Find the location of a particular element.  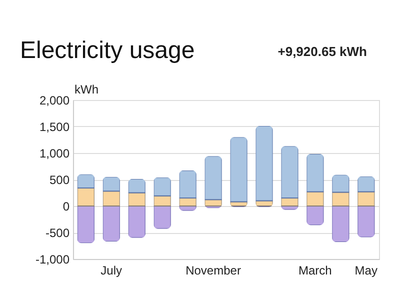

text: +9,920.65 kWh is located at coordinates (323, 51).